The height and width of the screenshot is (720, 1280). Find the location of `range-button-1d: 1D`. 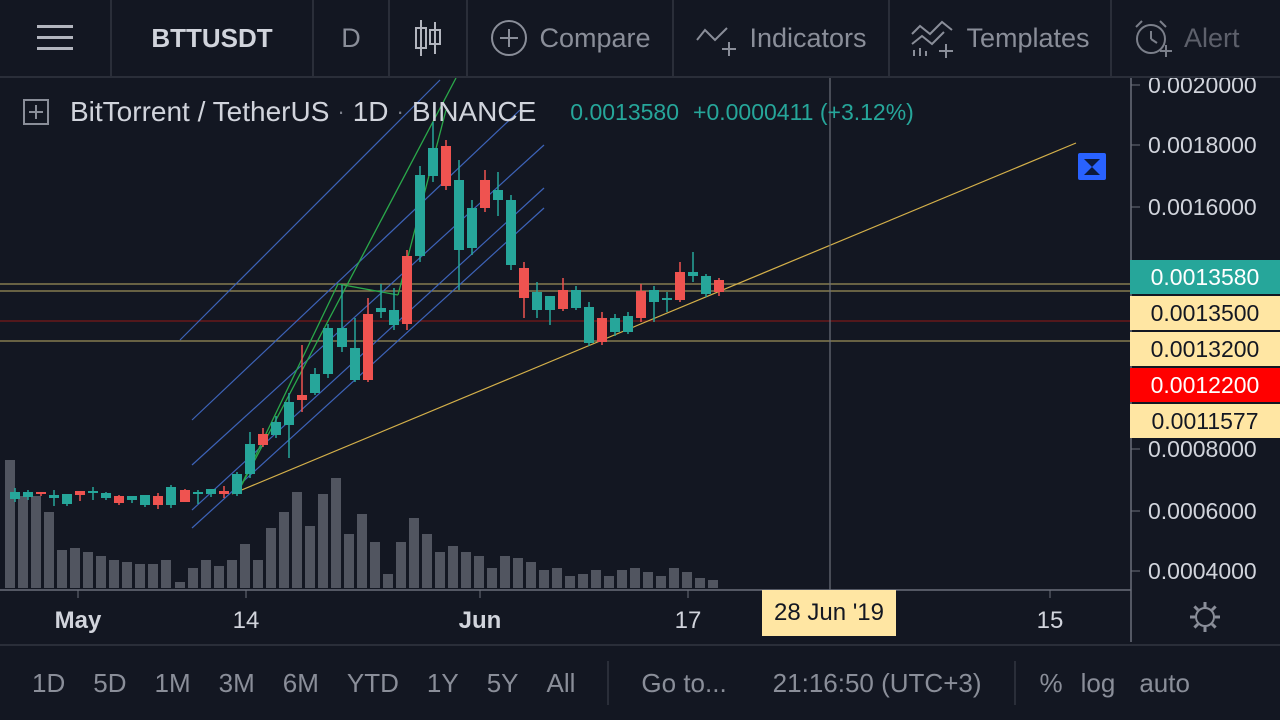

range-button-1d: 1D is located at coordinates (49, 682).